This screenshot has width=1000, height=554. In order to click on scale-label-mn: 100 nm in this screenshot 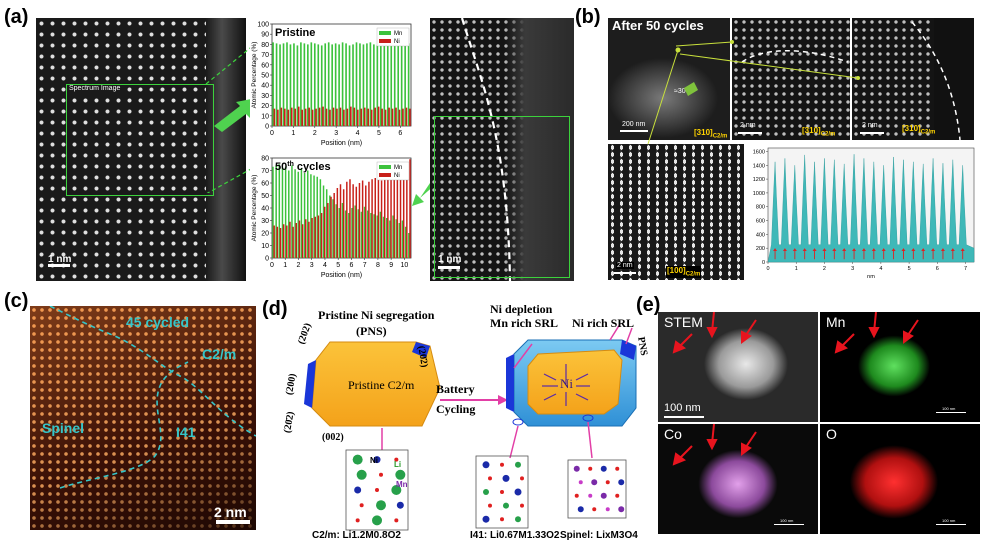, I will do `click(949, 408)`.